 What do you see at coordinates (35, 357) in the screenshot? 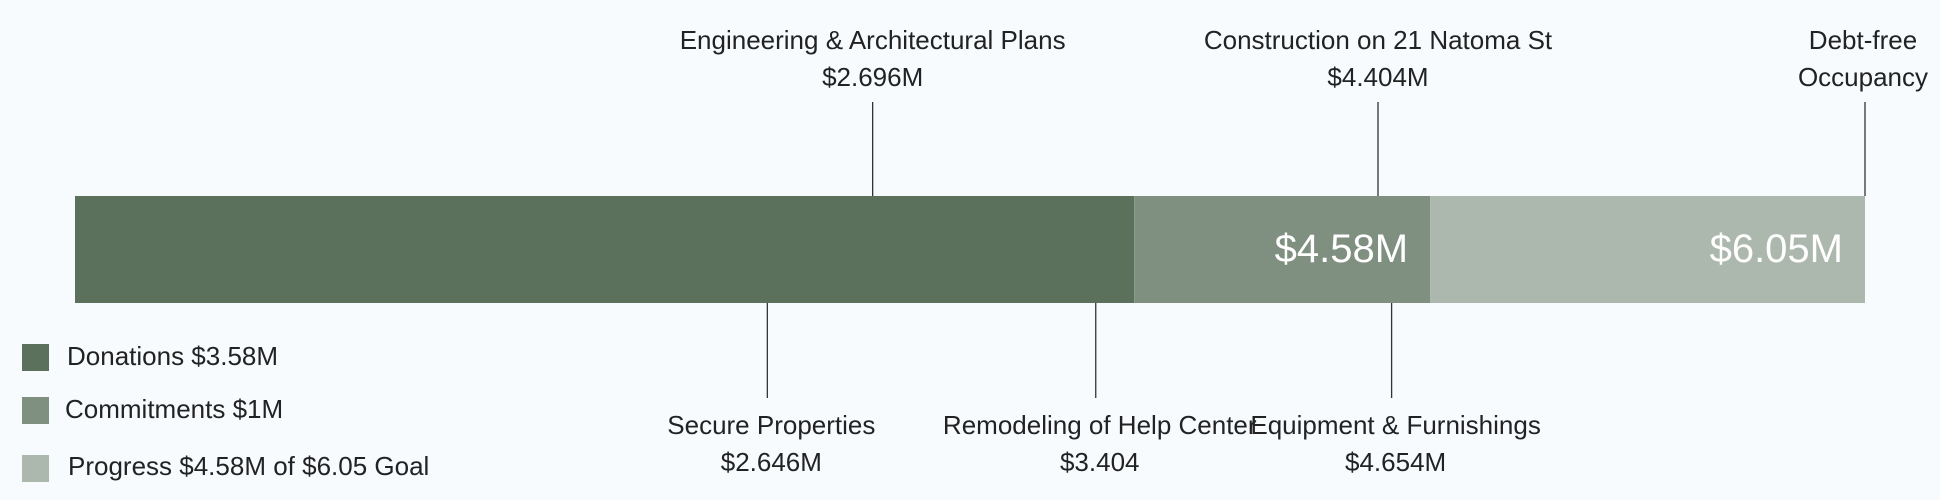
I see `legend-swatch-donations` at bounding box center [35, 357].